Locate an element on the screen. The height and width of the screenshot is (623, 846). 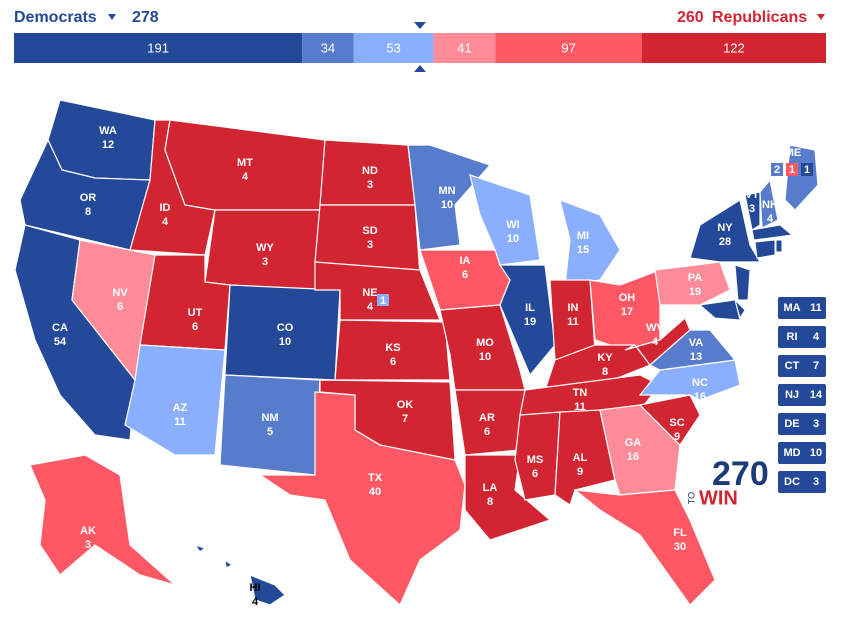
small-state-abbr: DE is located at coordinates (791, 424).